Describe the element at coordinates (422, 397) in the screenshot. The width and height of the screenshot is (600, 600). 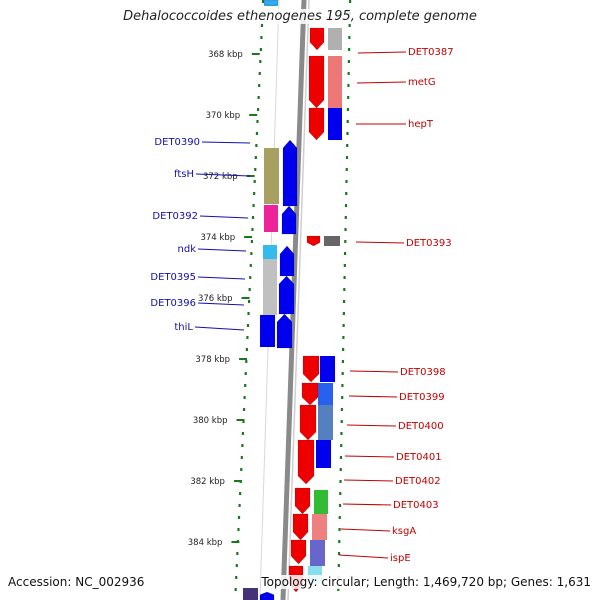
I see `right-gene-label: DET0399` at that location.